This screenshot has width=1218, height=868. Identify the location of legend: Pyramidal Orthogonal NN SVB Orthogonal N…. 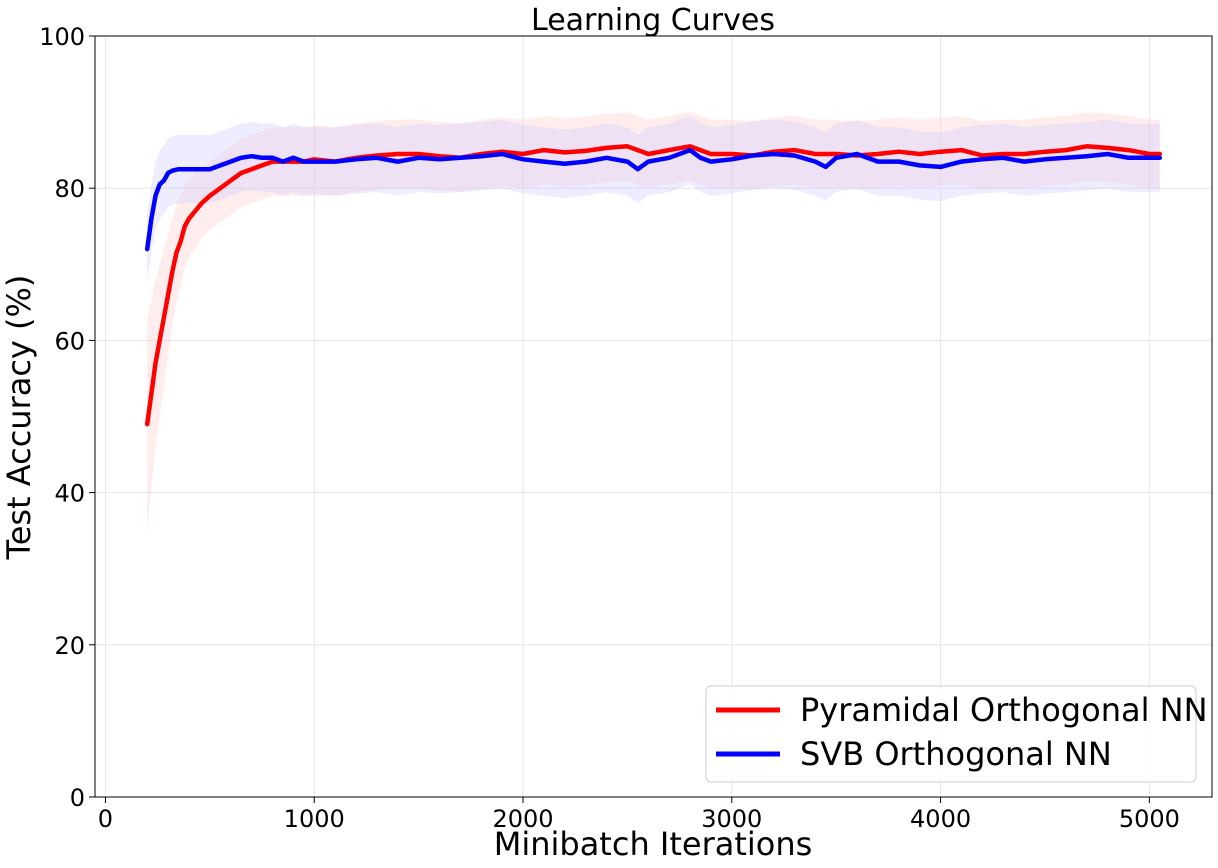
(956, 734).